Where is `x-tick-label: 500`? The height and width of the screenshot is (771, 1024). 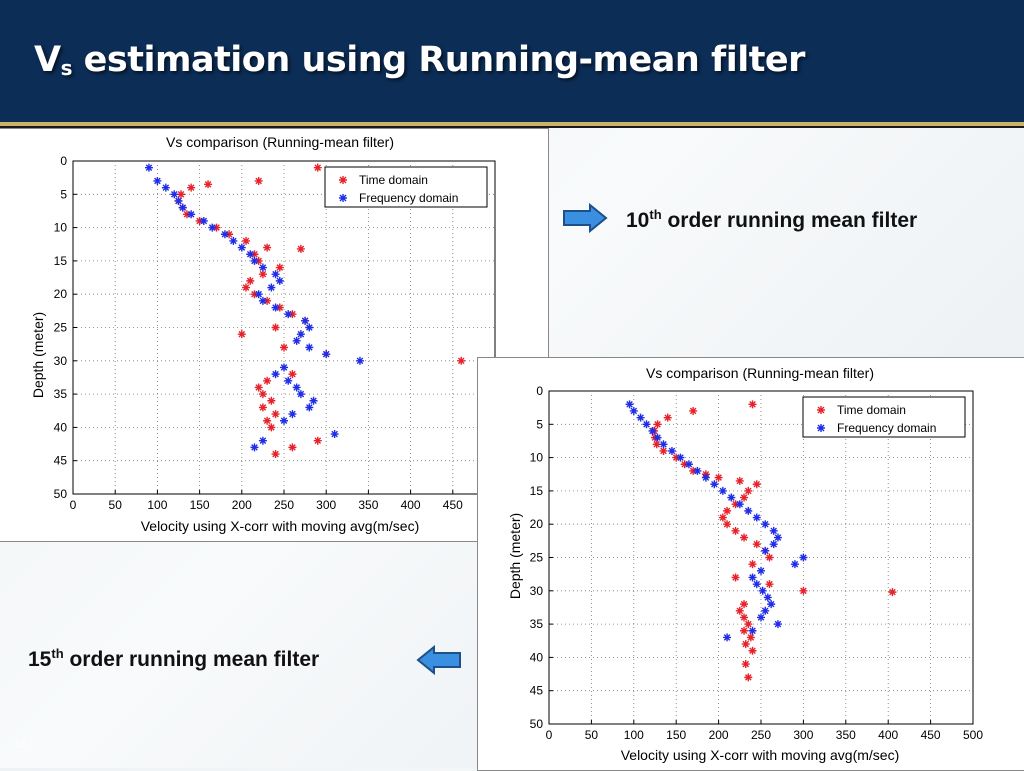
x-tick-label: 500 is located at coordinates (973, 735).